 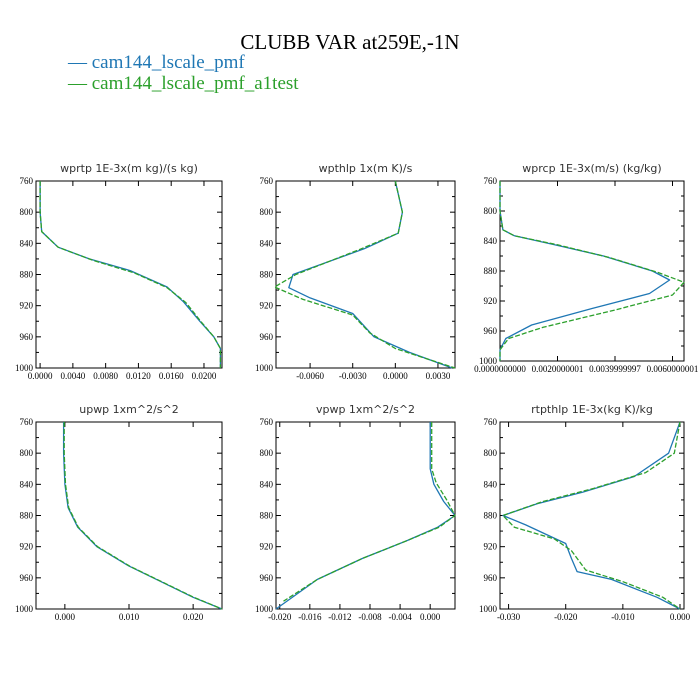 I want to click on x-tick-label: -0.008, so click(x=370, y=617).